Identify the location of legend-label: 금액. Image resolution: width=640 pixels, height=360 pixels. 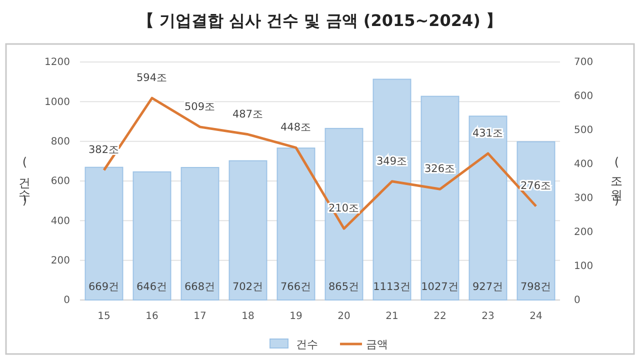
(377, 344).